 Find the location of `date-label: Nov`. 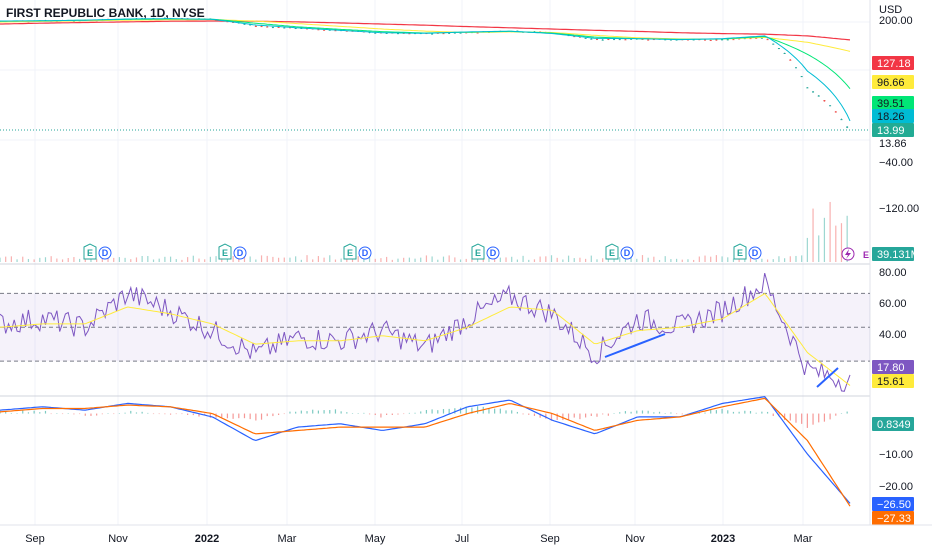

date-label: Nov is located at coordinates (635, 539).